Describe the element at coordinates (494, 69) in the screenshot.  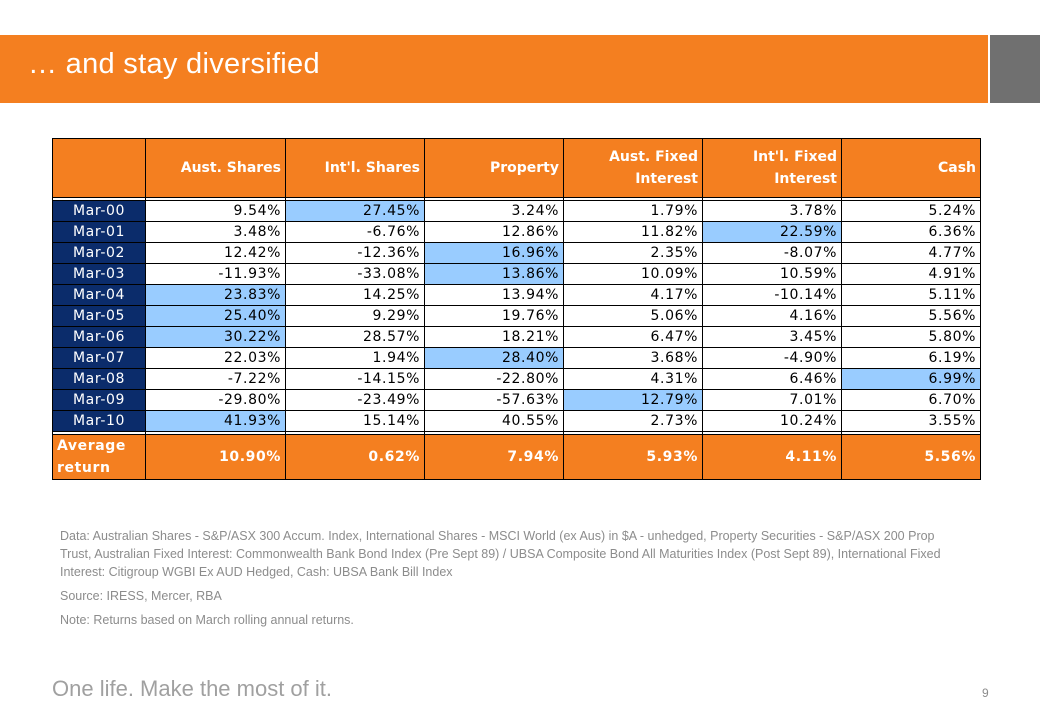
I see `title-band` at that location.